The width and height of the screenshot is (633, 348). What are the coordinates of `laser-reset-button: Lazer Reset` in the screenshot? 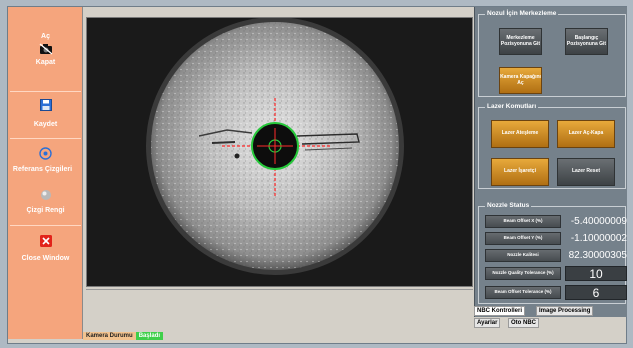 It's located at (586, 172).